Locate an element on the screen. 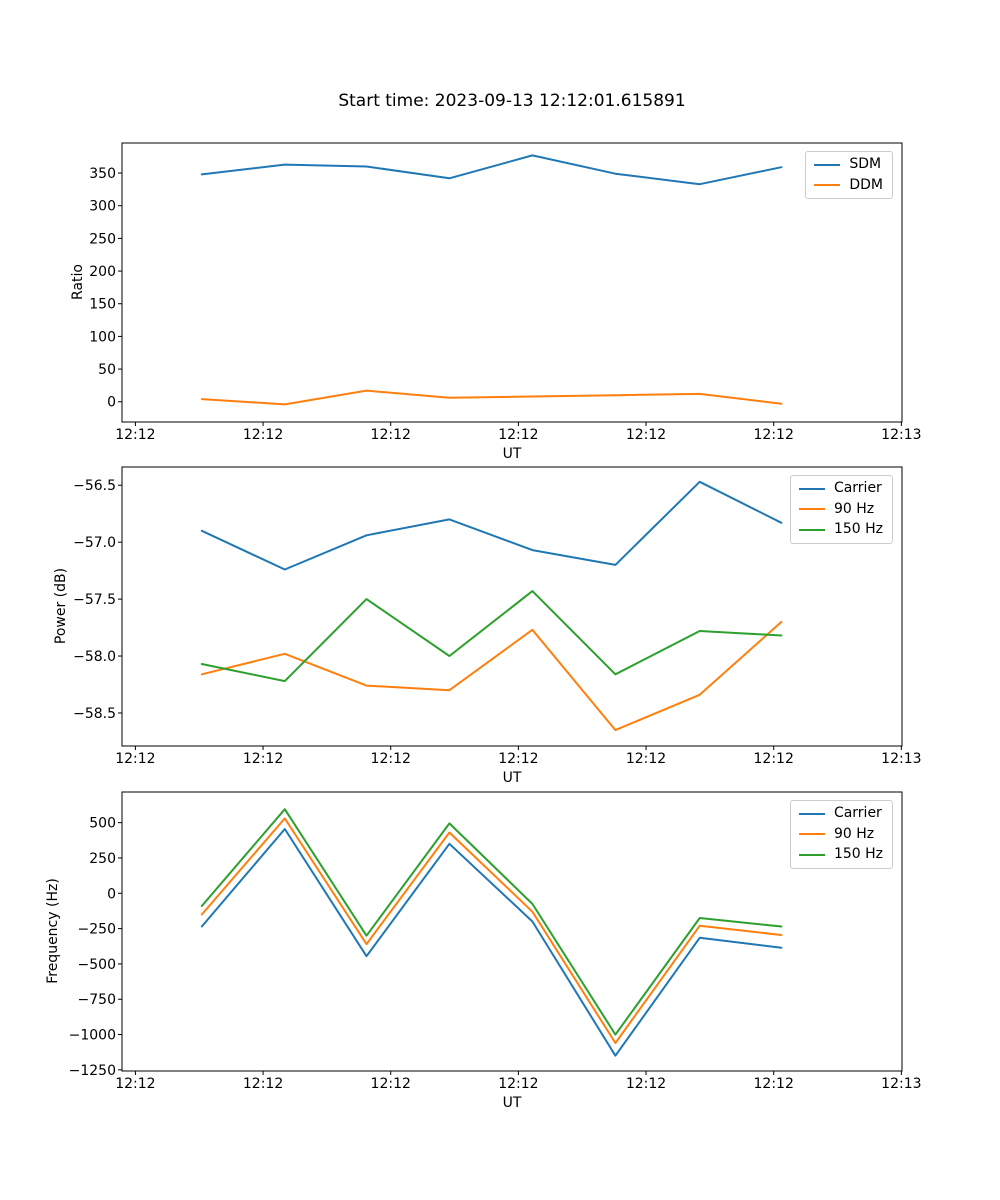  legend-frequency: Carrier 90 Hz 150 Hz is located at coordinates (841, 834).